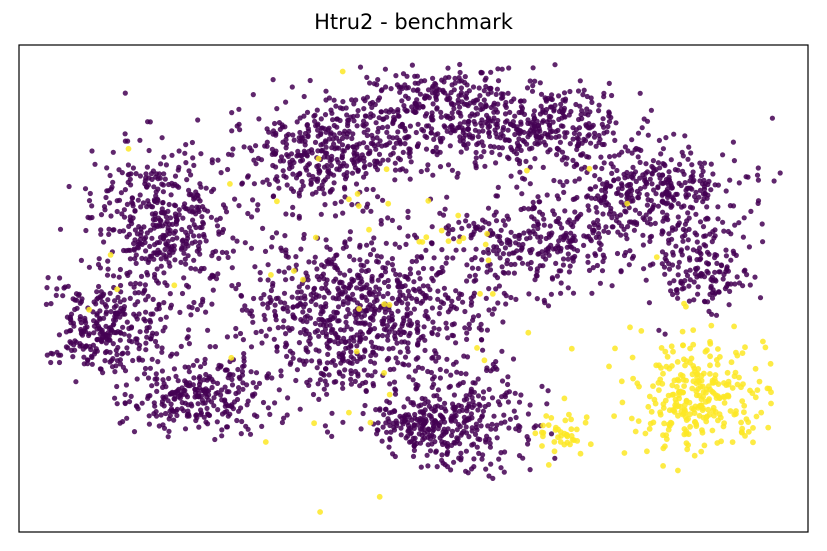 The width and height of the screenshot is (827, 551). I want to click on point-class-0-2083, so click(299, 141).